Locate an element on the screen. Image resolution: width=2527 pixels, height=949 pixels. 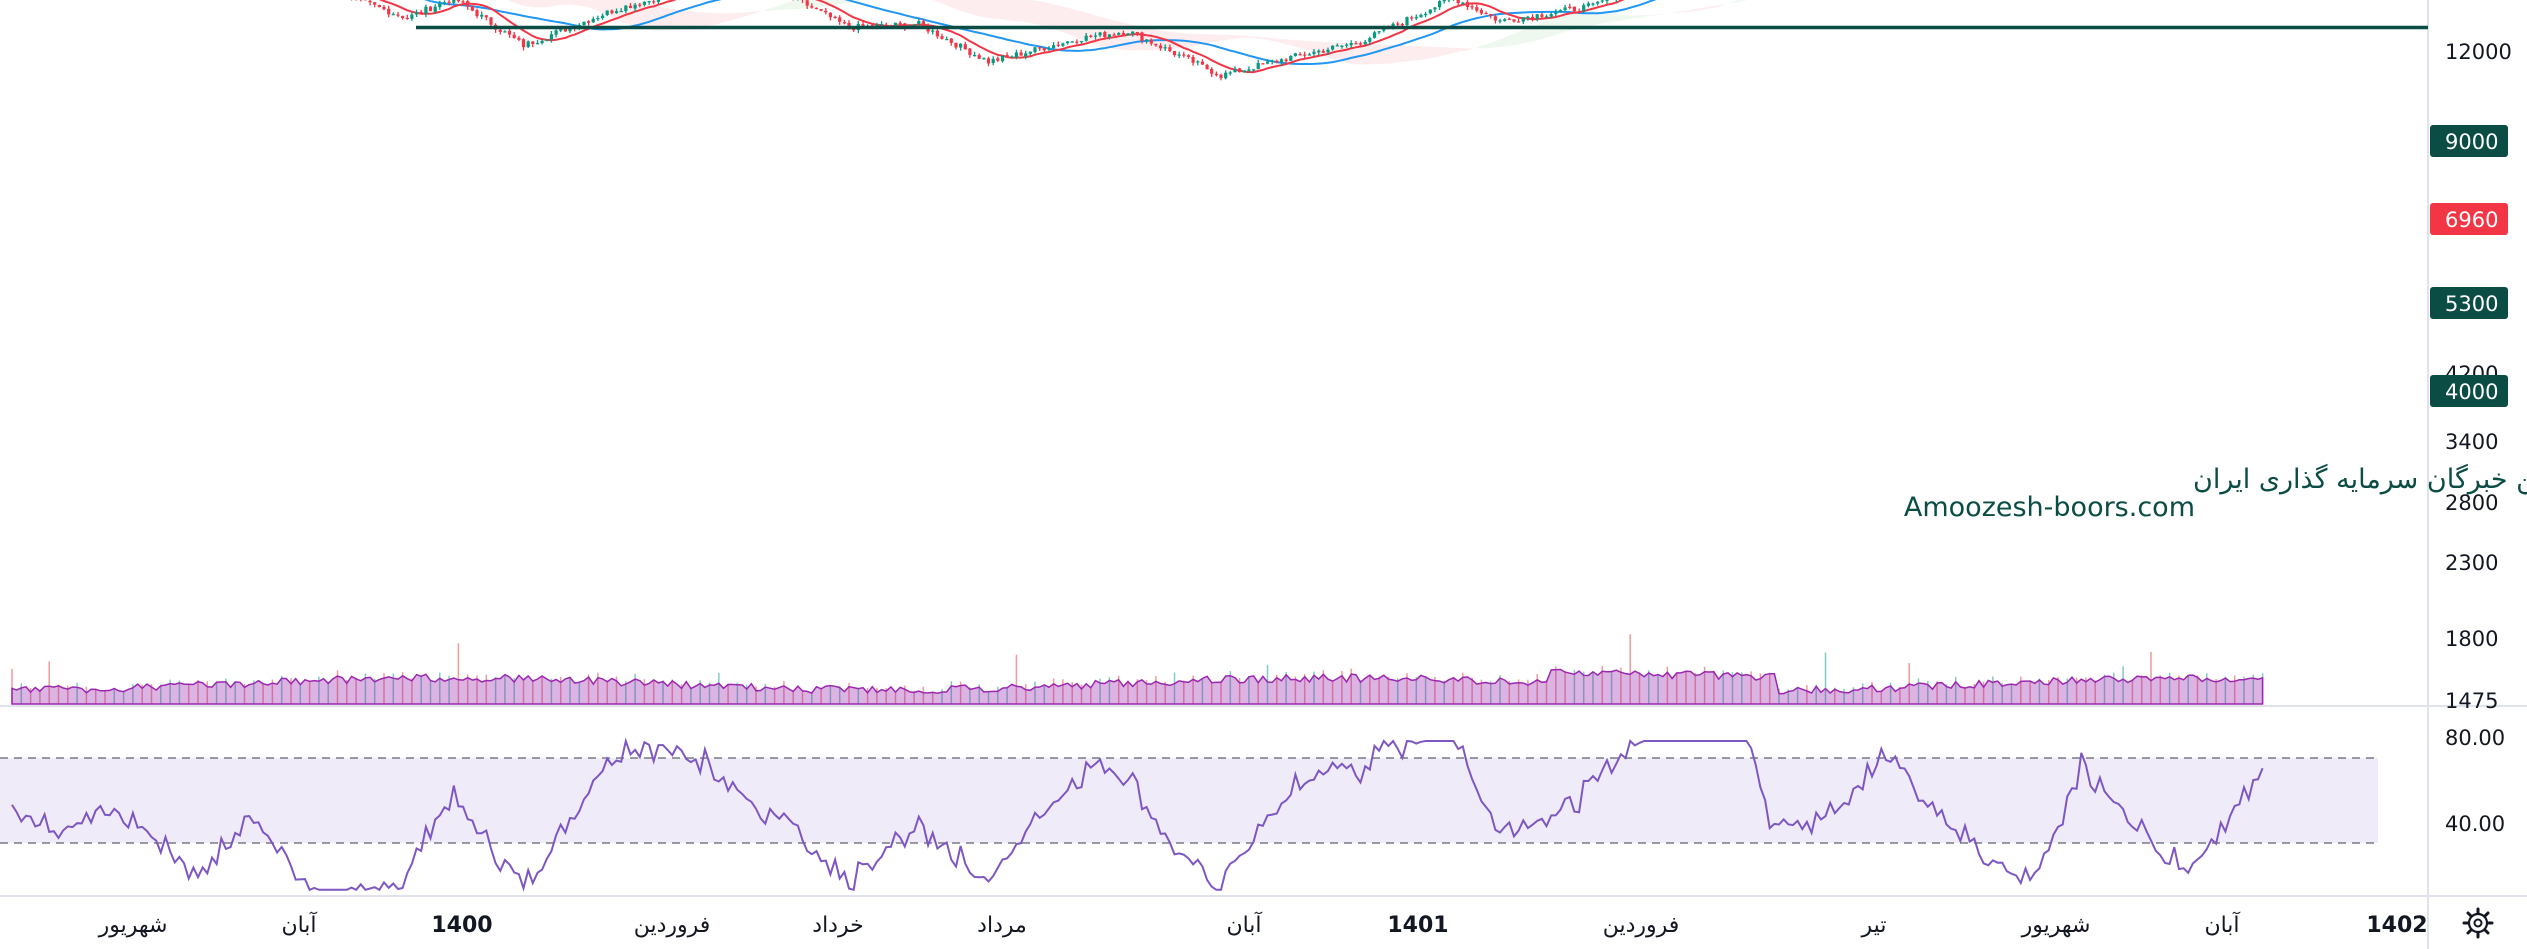
time-label: مرداد is located at coordinates (1002, 925).